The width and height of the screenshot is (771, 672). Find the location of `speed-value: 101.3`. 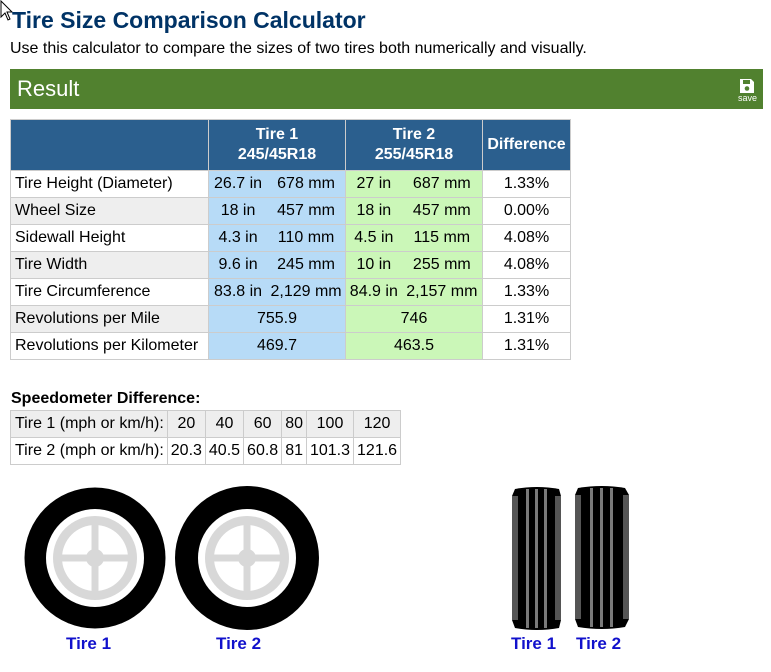

speed-value: 101.3 is located at coordinates (330, 451).